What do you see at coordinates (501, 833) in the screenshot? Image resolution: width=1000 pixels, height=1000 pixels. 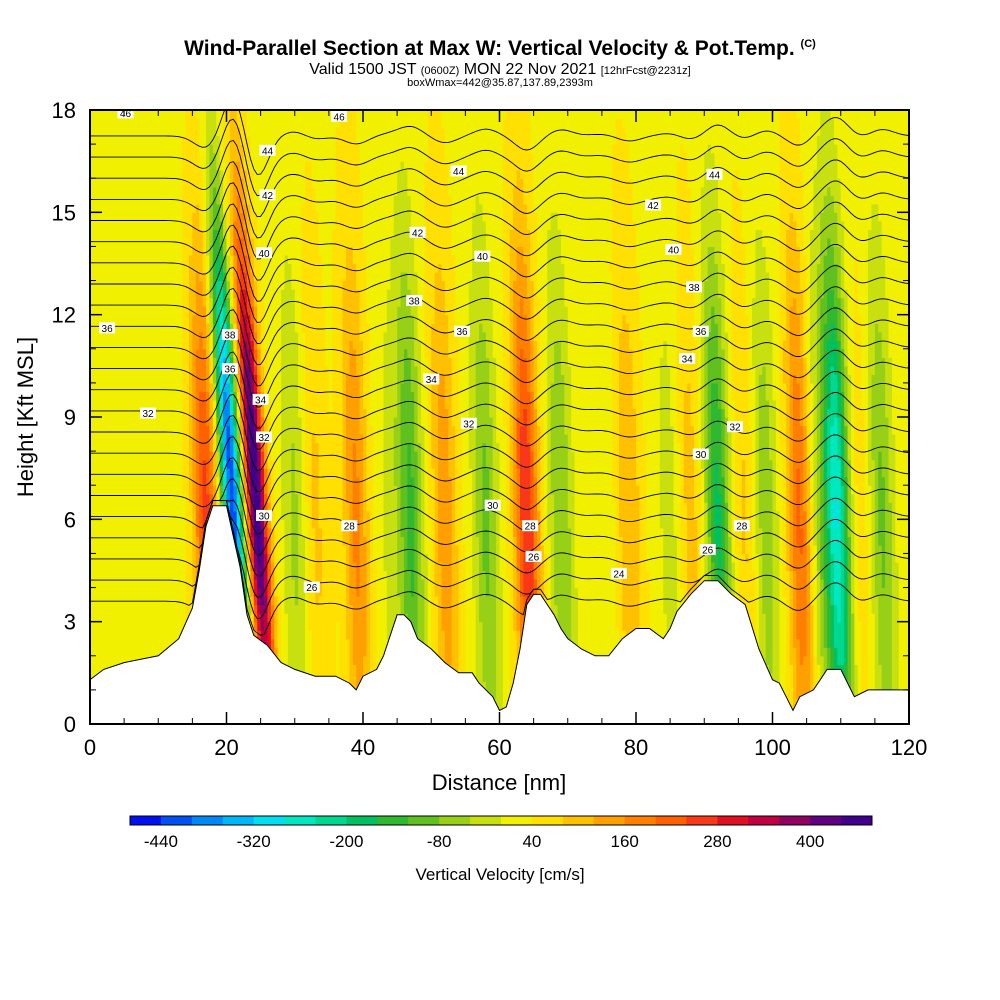 I see `colorbar: -440 -320 -200 -80 40 160 280 400` at bounding box center [501, 833].